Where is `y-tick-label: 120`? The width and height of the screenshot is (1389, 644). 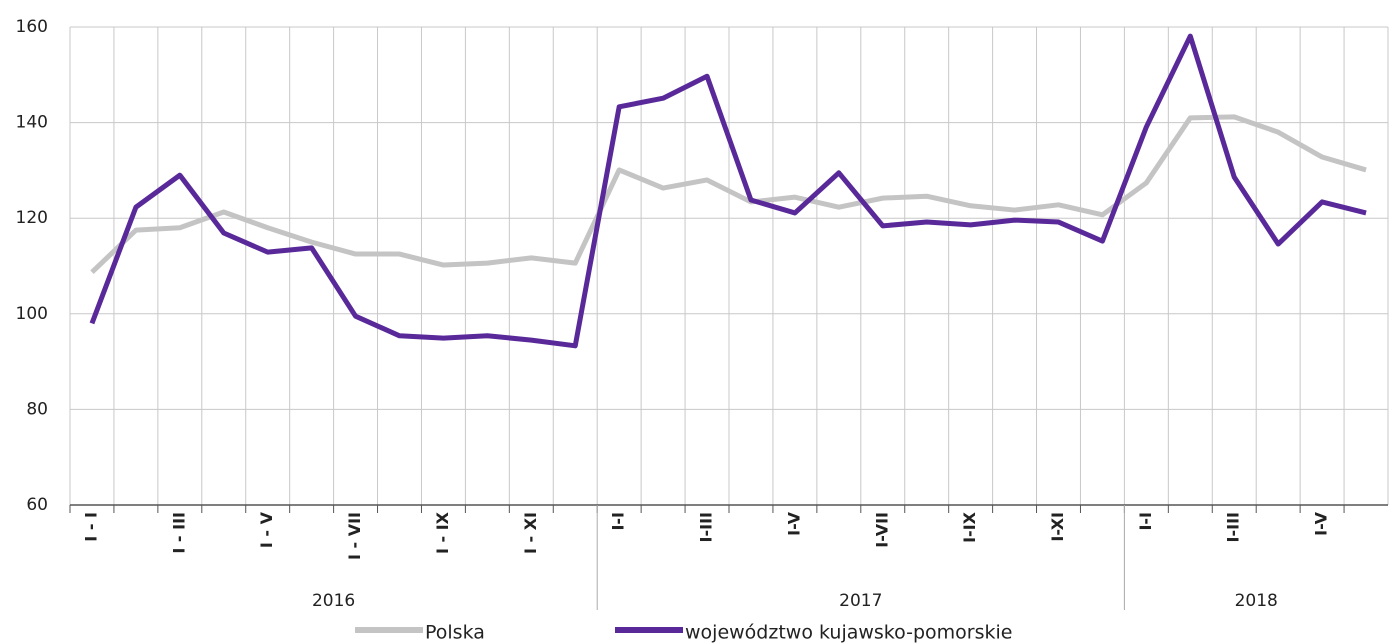
y-tick-label: 120 is located at coordinates (32, 218).